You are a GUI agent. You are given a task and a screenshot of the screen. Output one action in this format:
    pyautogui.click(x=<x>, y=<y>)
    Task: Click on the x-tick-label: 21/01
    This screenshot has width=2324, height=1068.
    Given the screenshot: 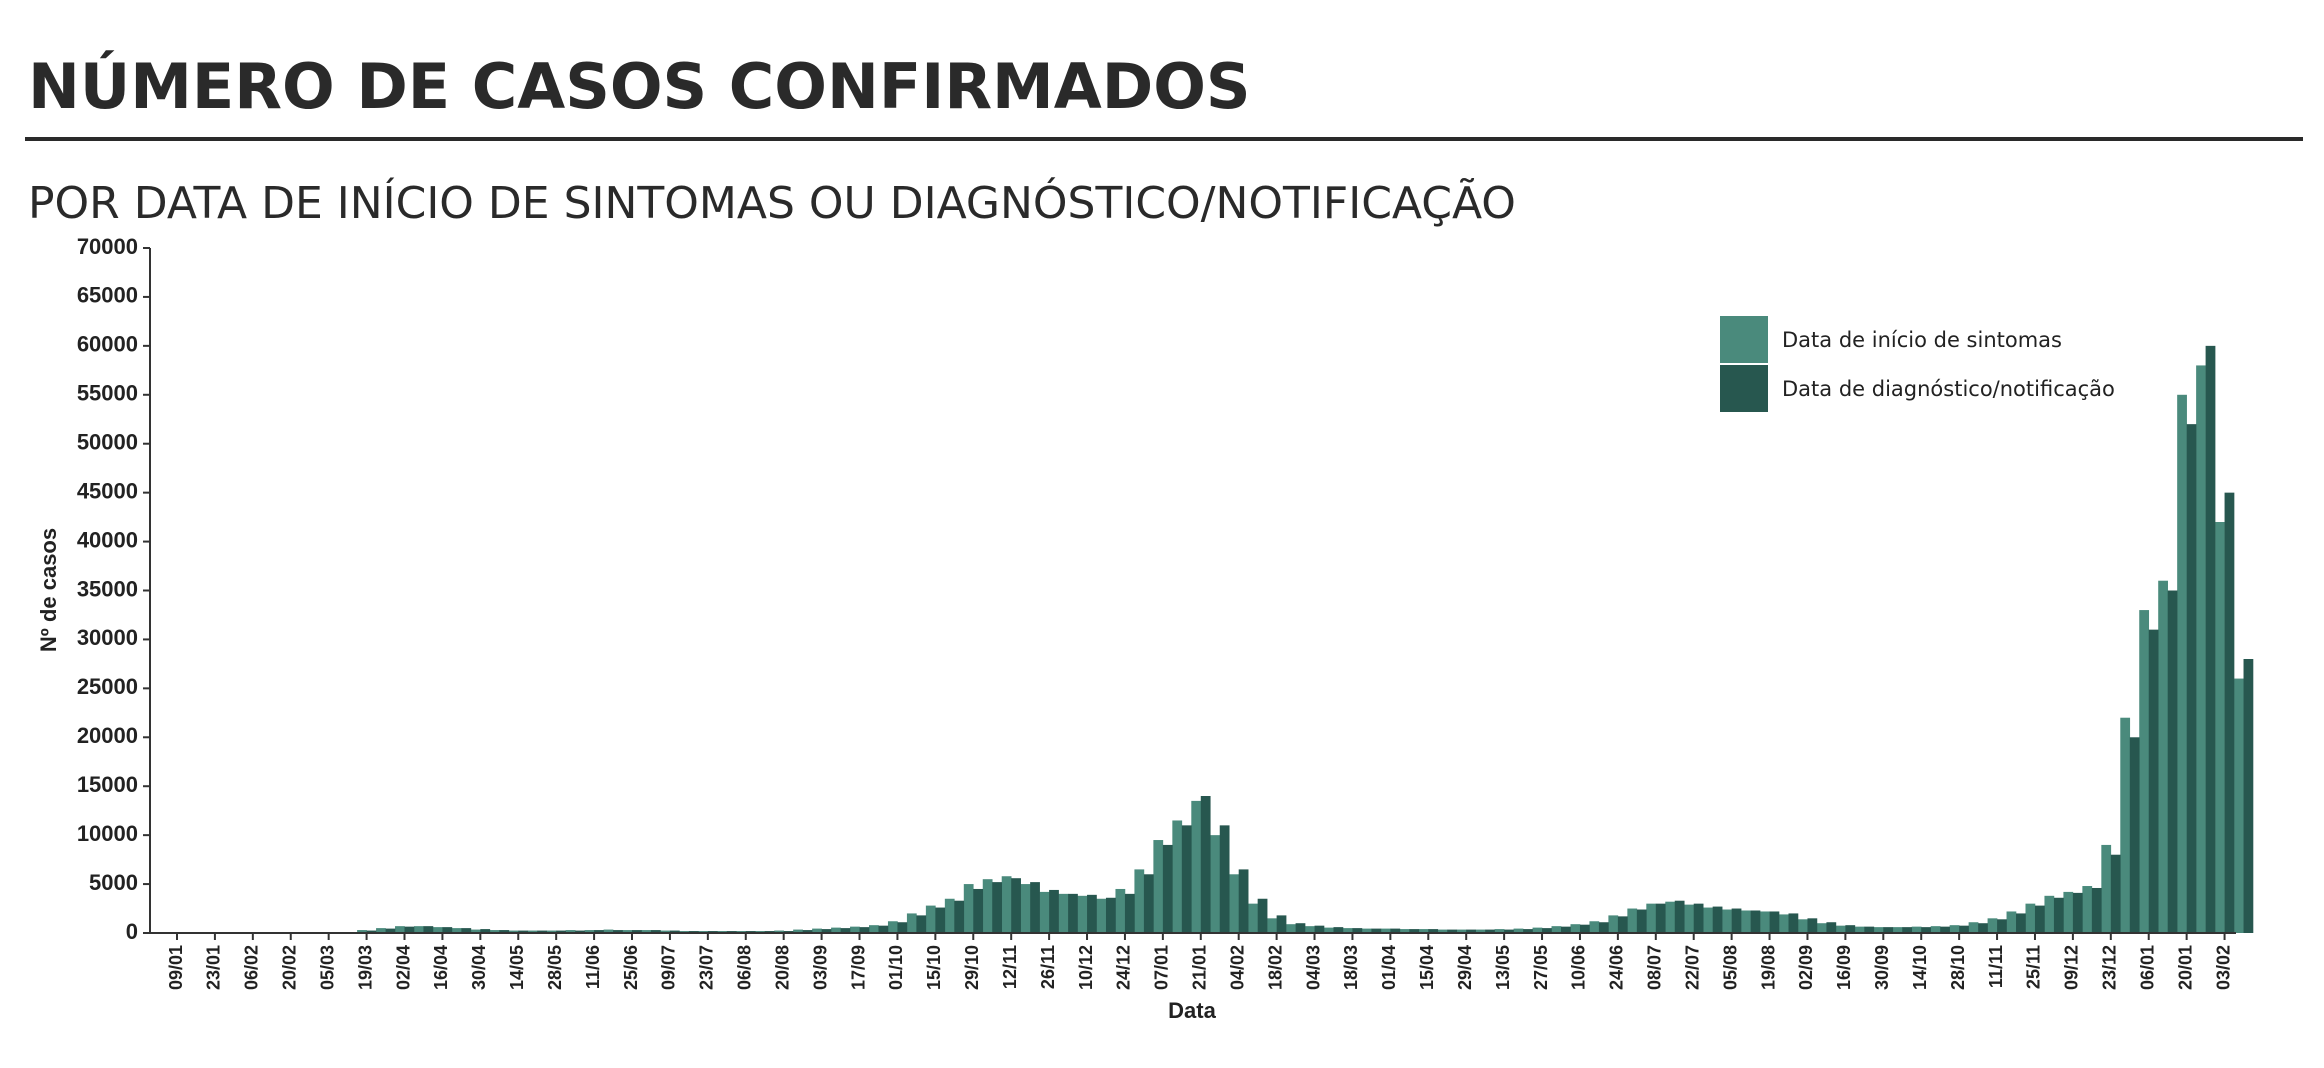 What is the action you would take?
    pyautogui.click(x=1200, y=967)
    